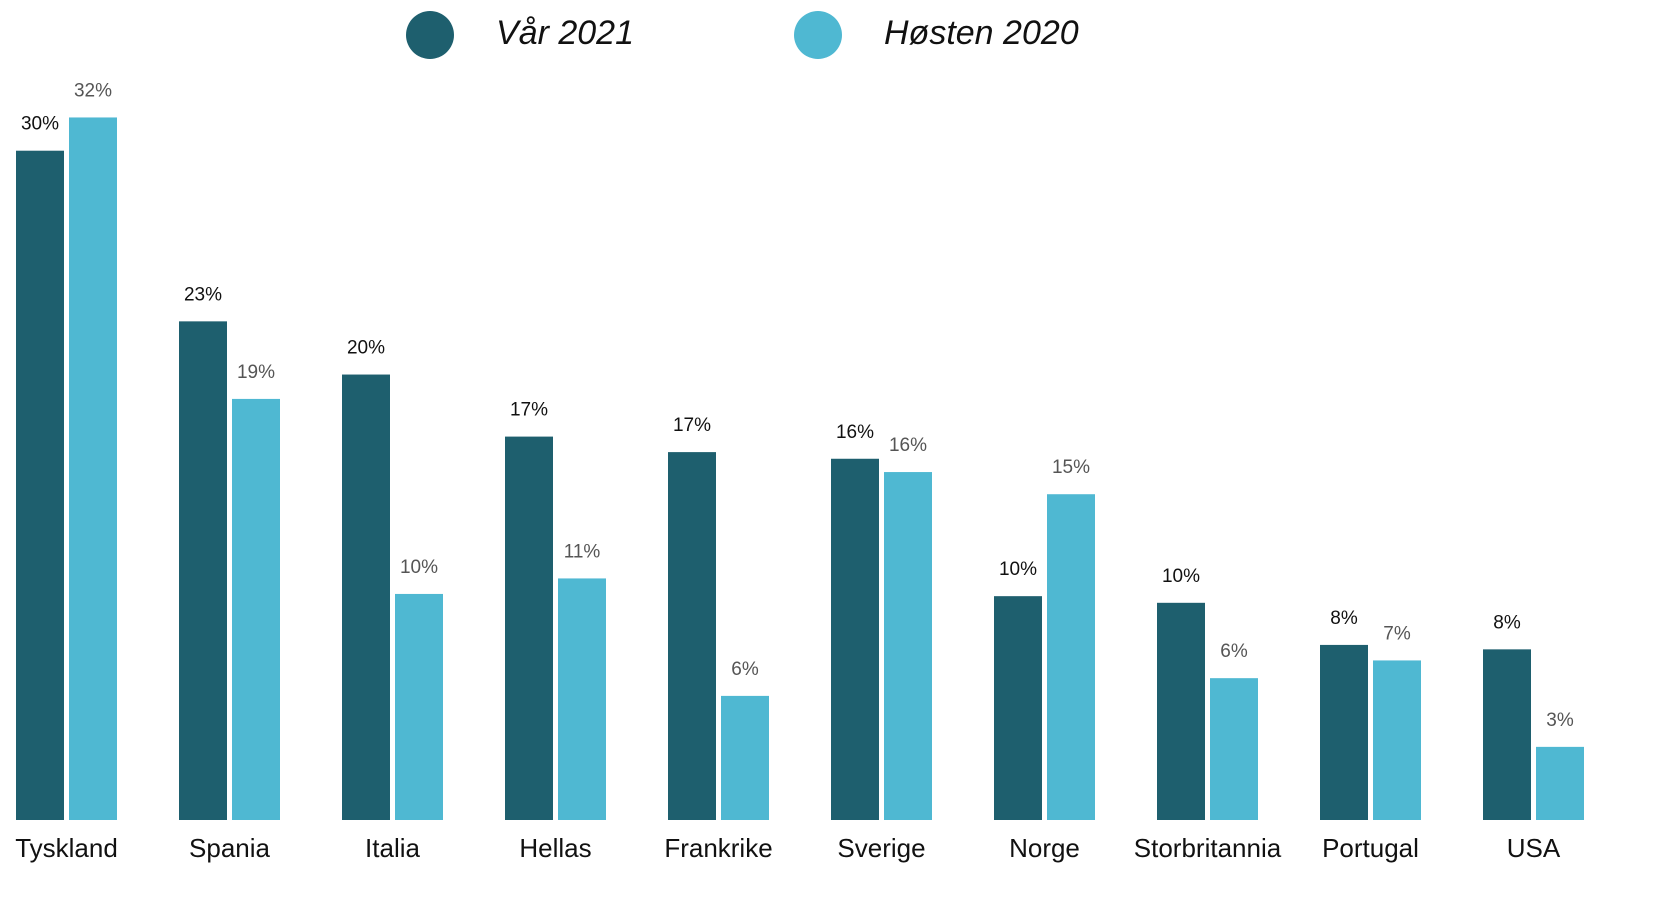 The height and width of the screenshot is (919, 1668). I want to click on value-label: 15%, so click(1071, 467).